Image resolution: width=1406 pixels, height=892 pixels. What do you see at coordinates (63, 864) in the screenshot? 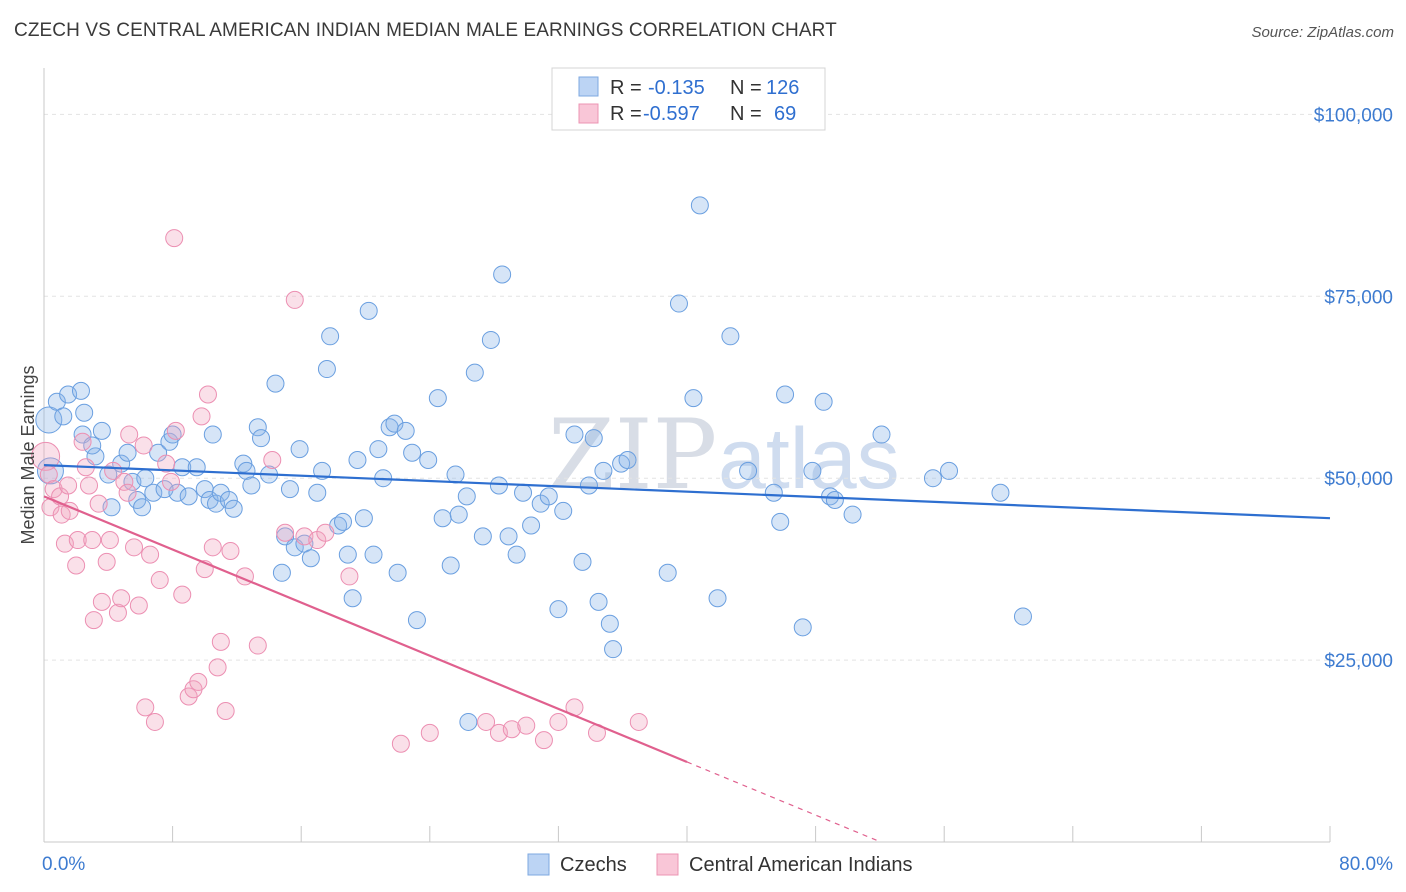
I see `x-tick-label-min: 0.0%` at bounding box center [63, 864].